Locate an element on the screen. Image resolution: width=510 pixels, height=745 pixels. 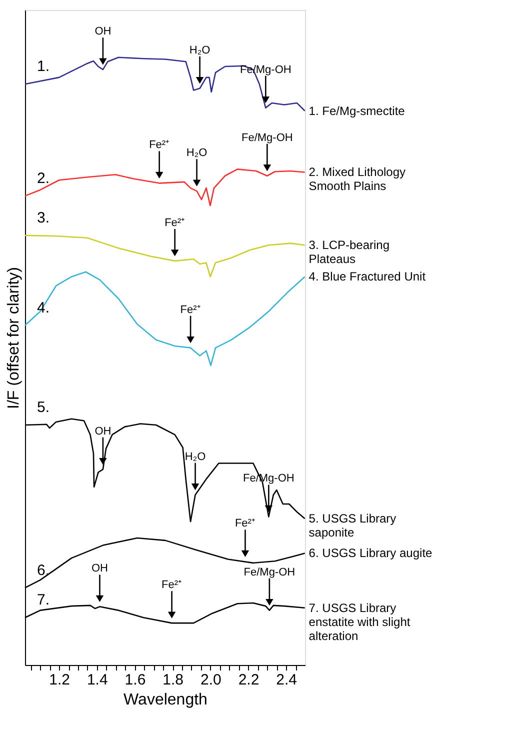
x-tick-label: 2.4 is located at coordinates (287, 680).